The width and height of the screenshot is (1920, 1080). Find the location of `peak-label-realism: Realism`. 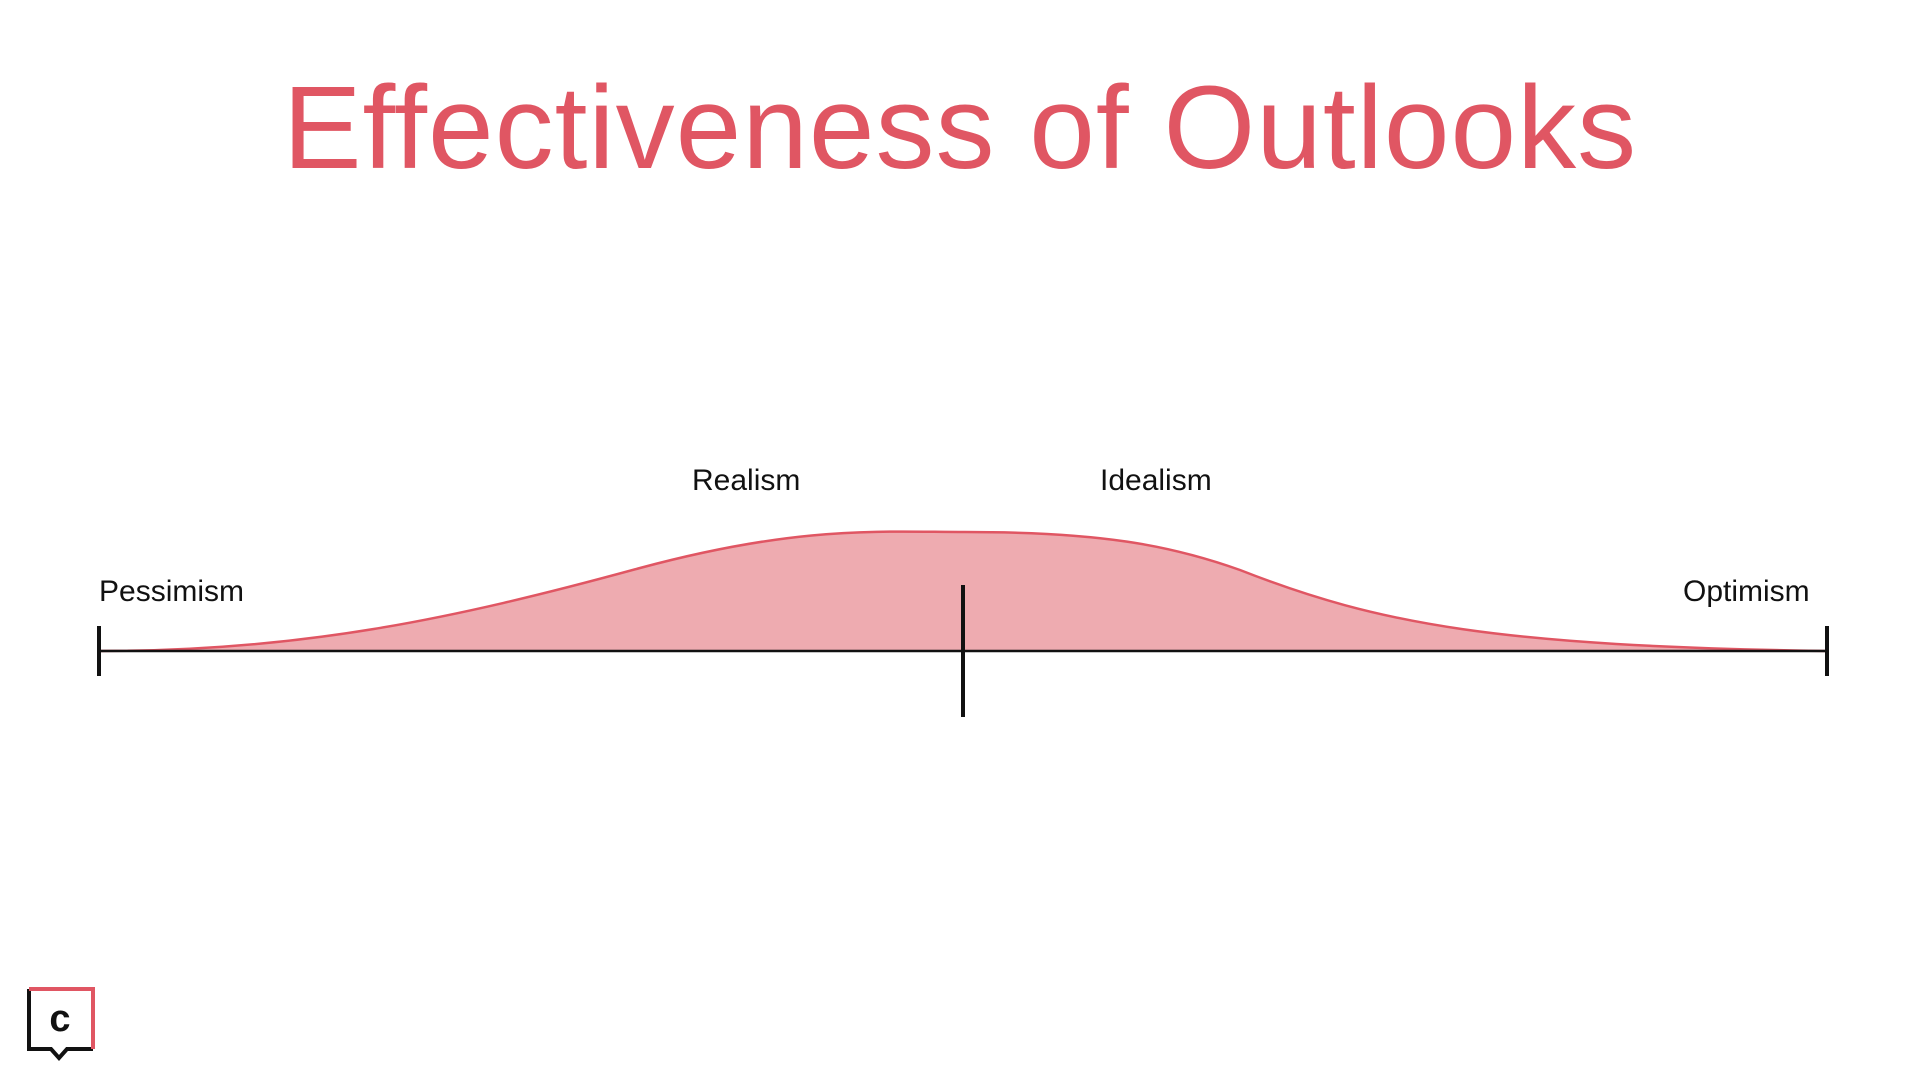

peak-label-realism: Realism is located at coordinates (746, 480).